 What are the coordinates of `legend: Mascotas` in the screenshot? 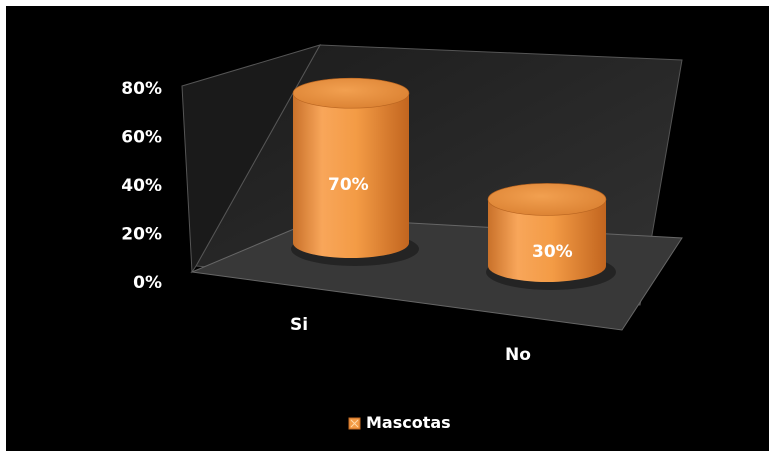 It's located at (399, 422).